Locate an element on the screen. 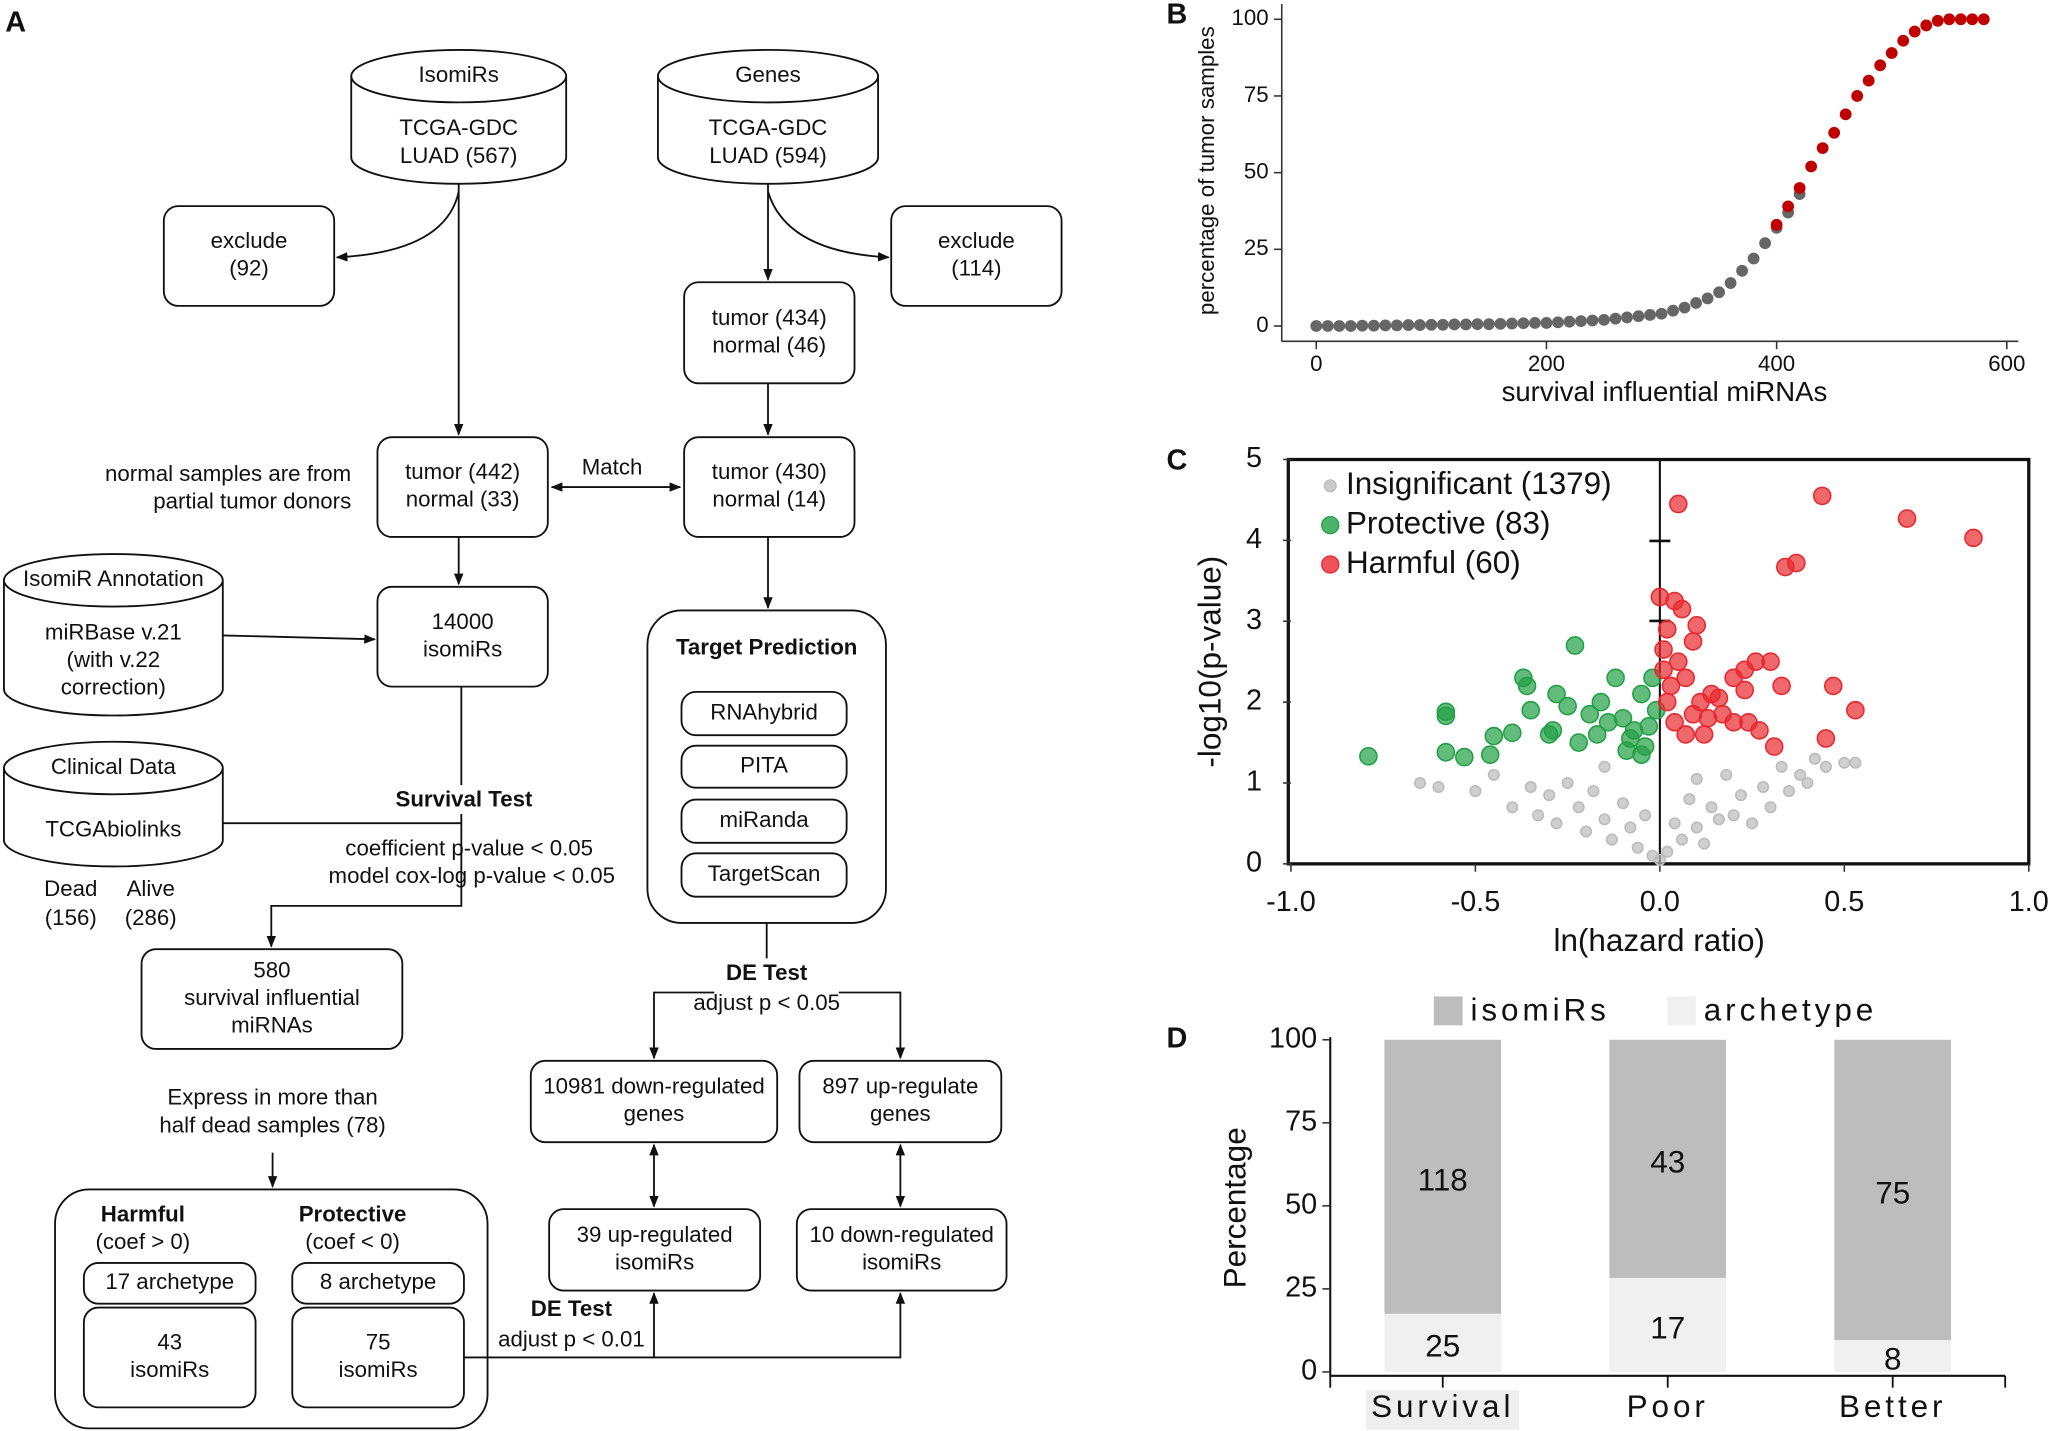 The width and height of the screenshot is (2055, 1431). node-text: (114) is located at coordinates (976, 268).